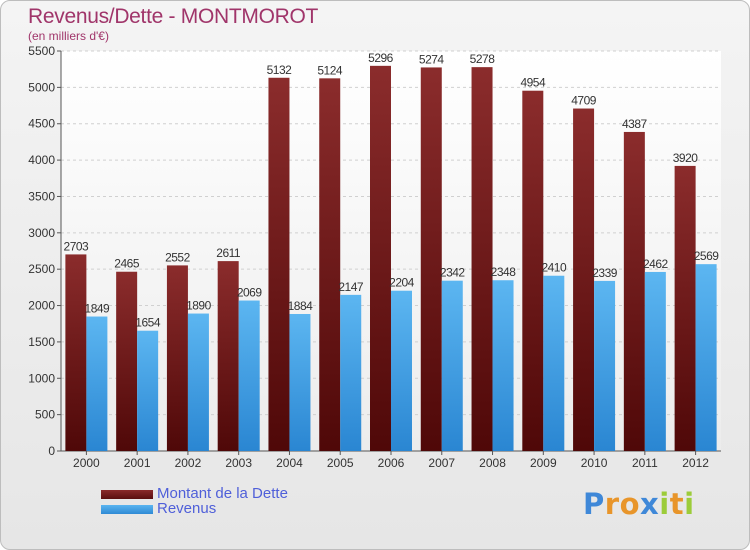 The height and width of the screenshot is (550, 750). Describe the element at coordinates (504, 272) in the screenshot. I see `data-label-revenus: 2348` at that location.